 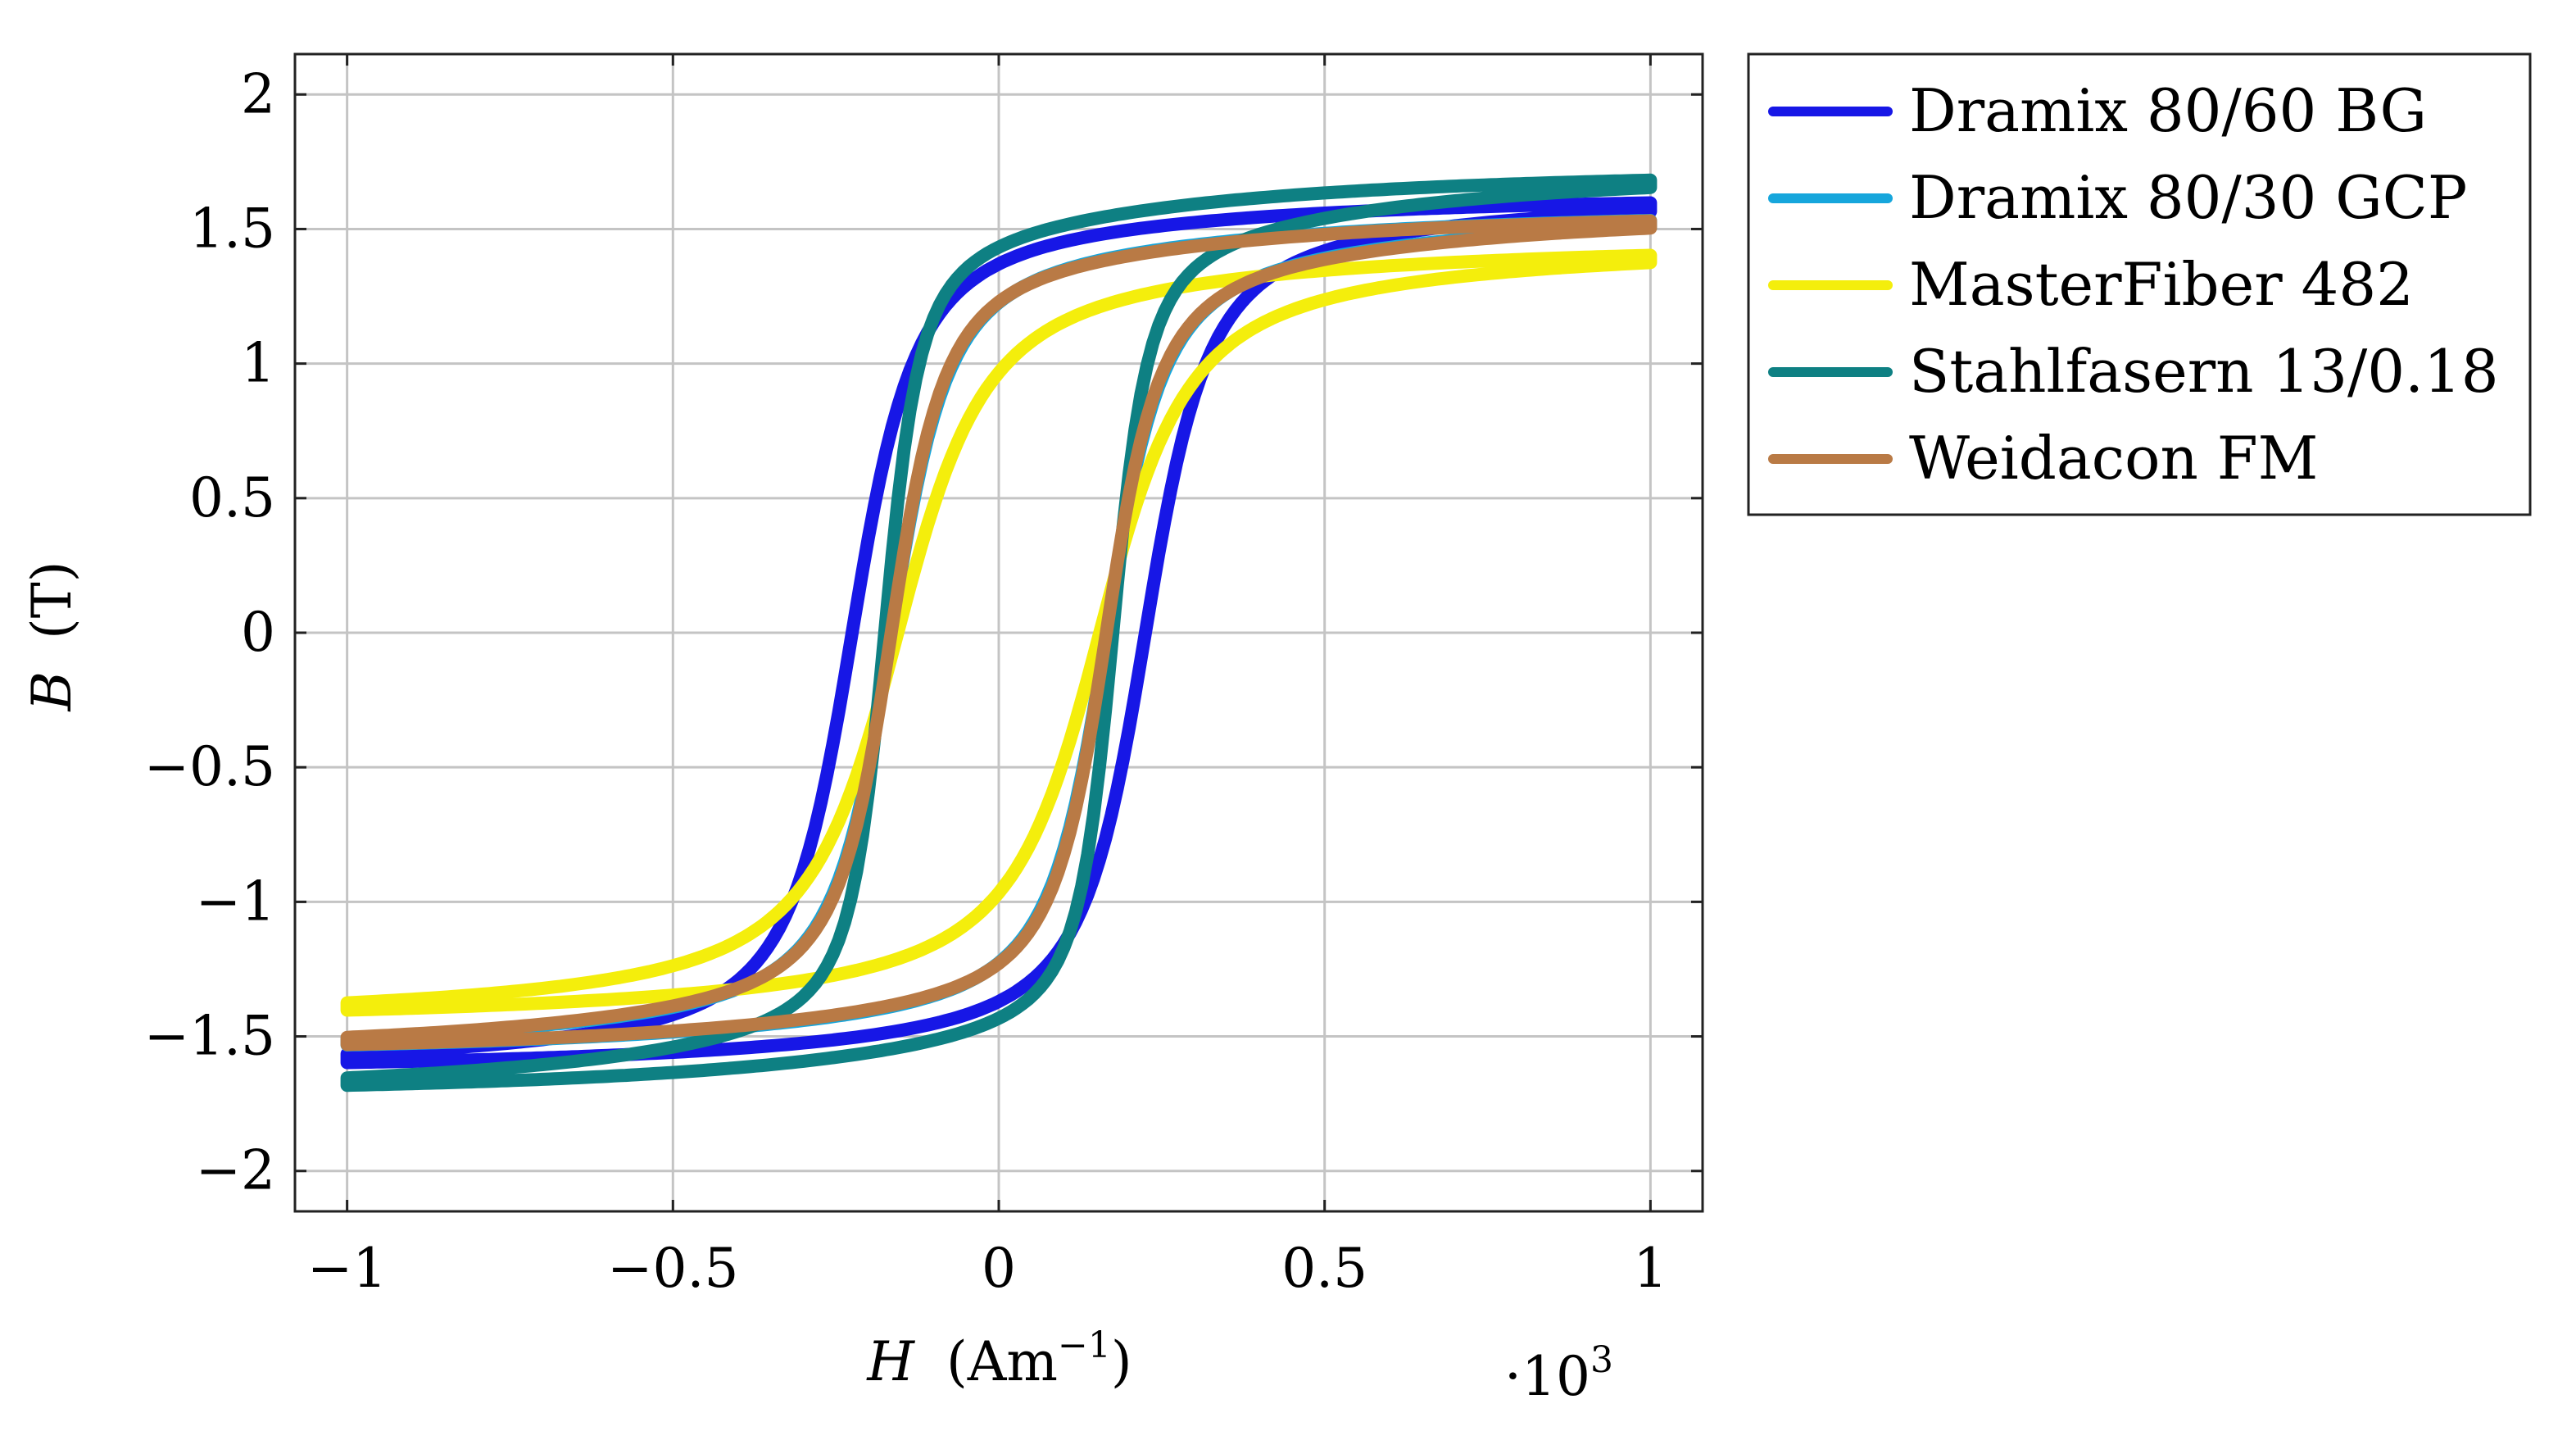 What do you see at coordinates (2168, 110) in the screenshot?
I see `legend-label: Dramix 80/60 BG` at bounding box center [2168, 110].